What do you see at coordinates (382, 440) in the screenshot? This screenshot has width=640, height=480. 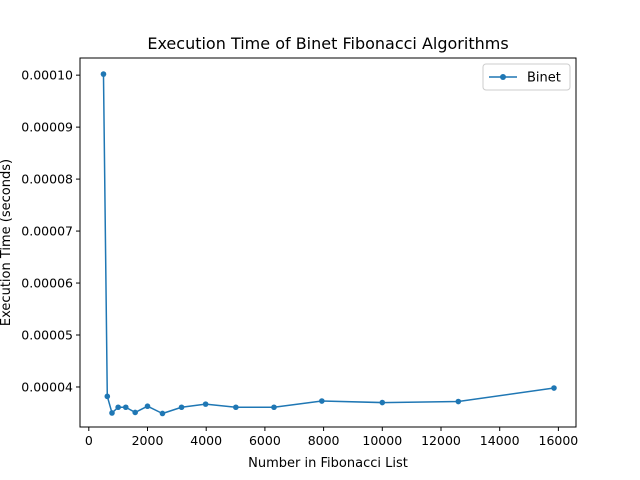 I see `x-tick-label: 10000` at bounding box center [382, 440].